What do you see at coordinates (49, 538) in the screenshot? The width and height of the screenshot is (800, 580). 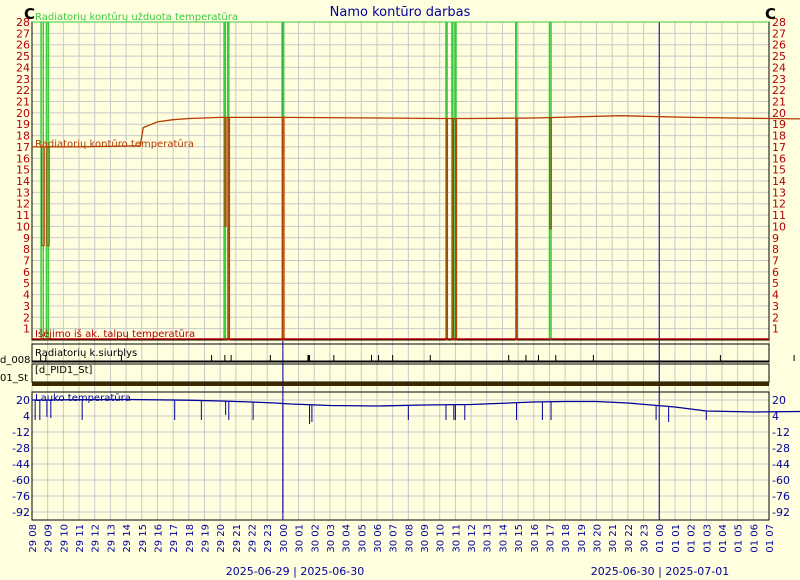 I see `x-tick-label: 29 09` at bounding box center [49, 538].